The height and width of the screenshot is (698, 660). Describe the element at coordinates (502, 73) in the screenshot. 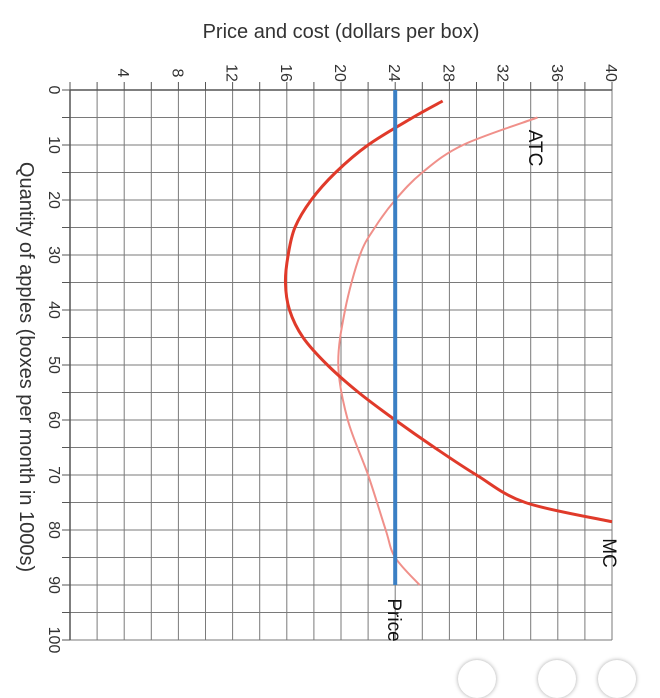

I see `price-tick-label: 32` at that location.